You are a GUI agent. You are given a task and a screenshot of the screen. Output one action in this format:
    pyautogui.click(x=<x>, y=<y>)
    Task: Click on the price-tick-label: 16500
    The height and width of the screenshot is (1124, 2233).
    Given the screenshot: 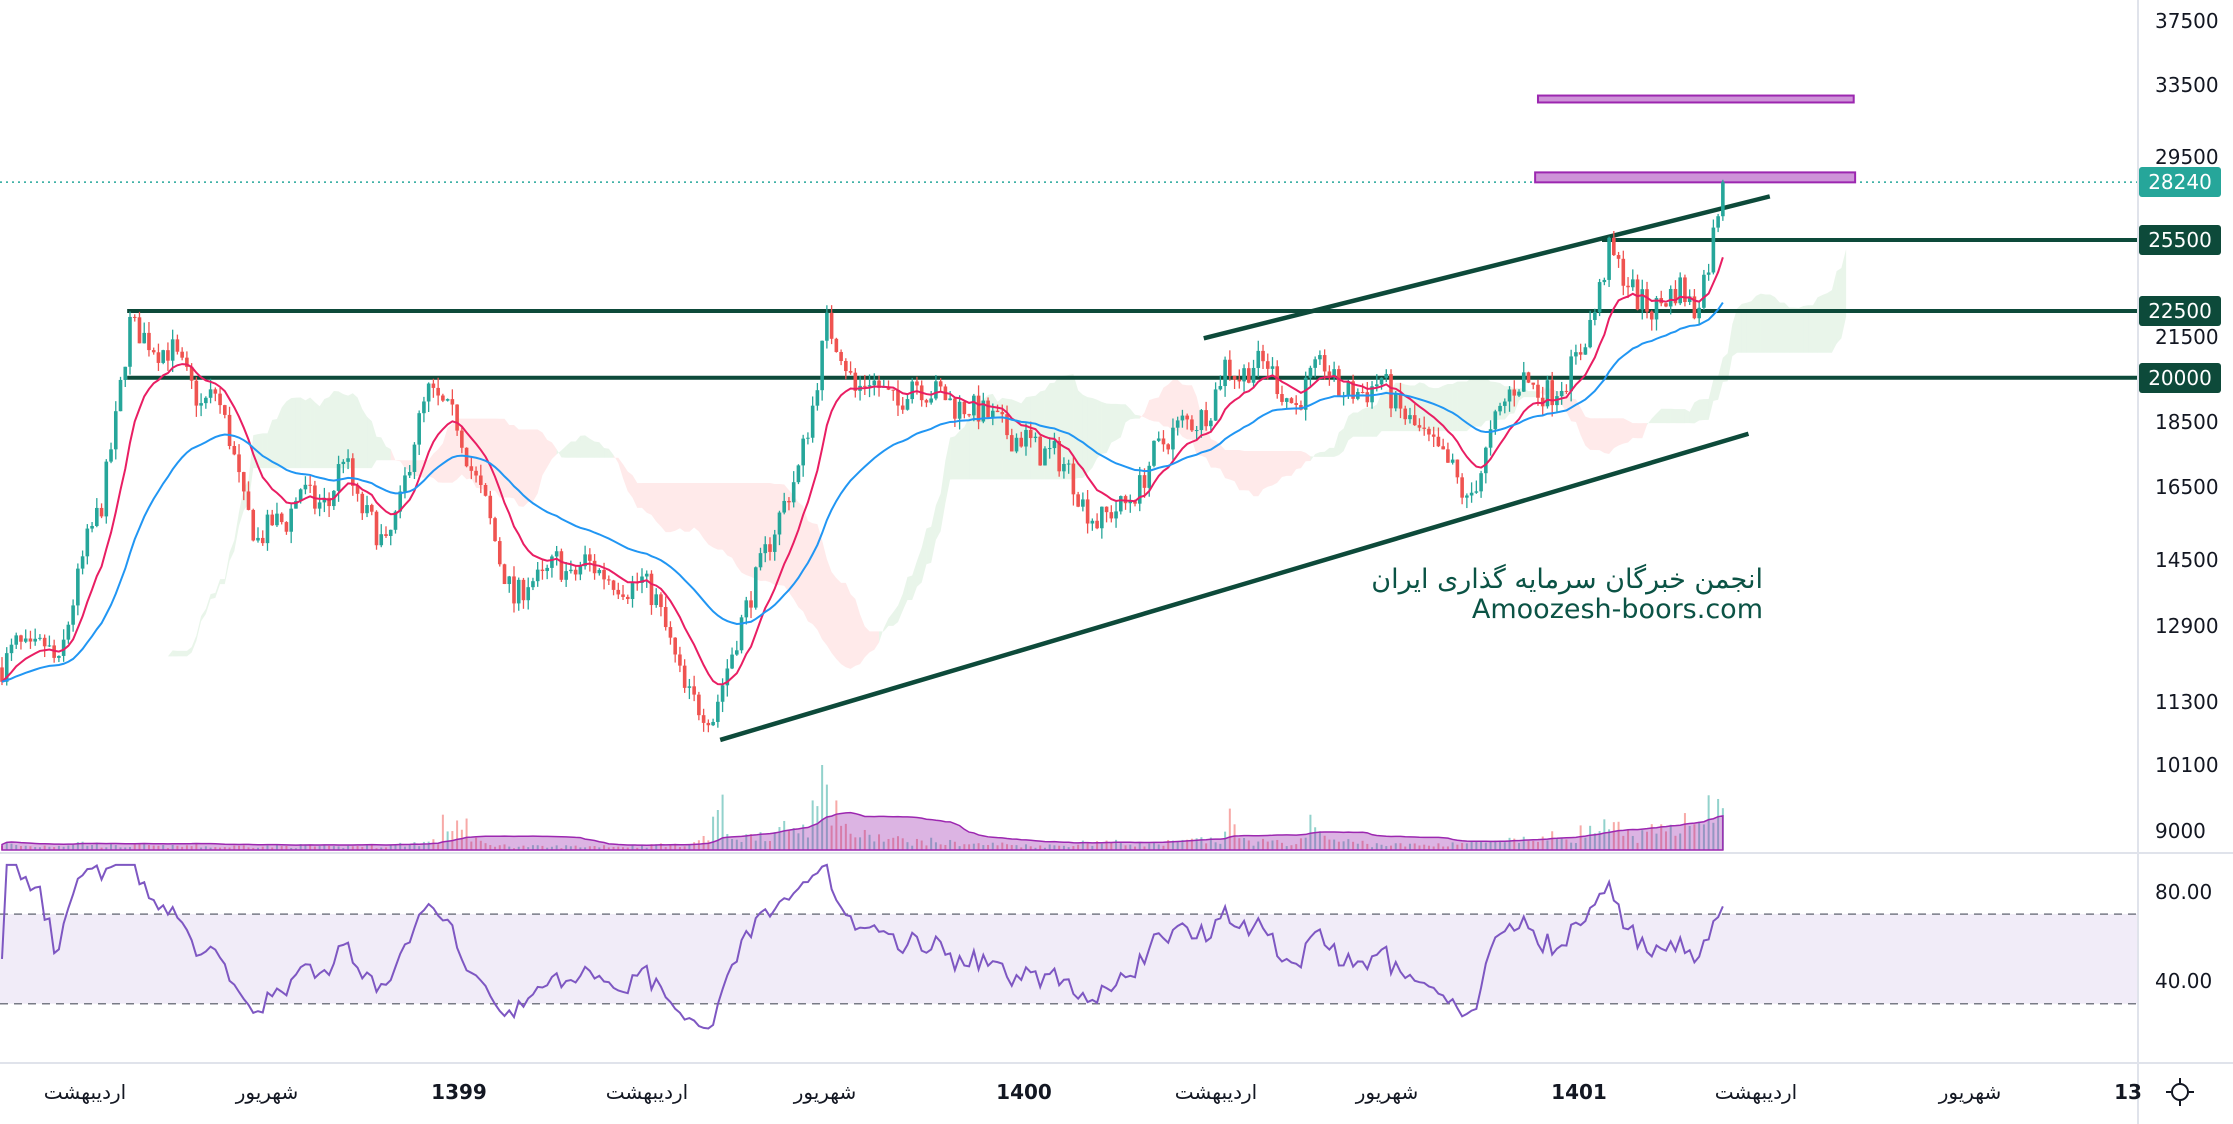 What is the action you would take?
    pyautogui.click(x=2187, y=486)
    